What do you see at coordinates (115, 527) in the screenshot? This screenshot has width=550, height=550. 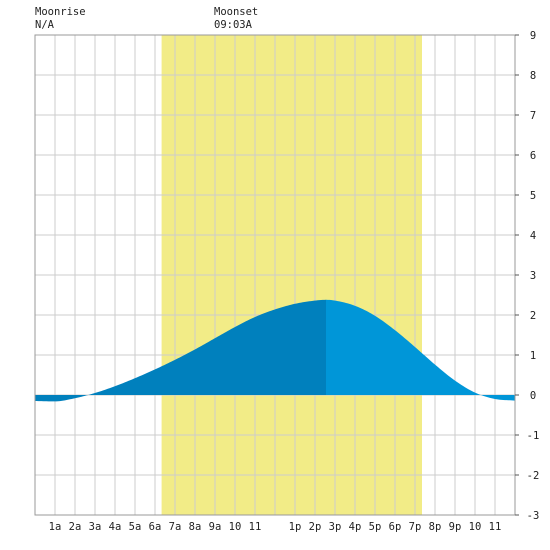 I see `x-tick-label: 4a` at bounding box center [115, 527].